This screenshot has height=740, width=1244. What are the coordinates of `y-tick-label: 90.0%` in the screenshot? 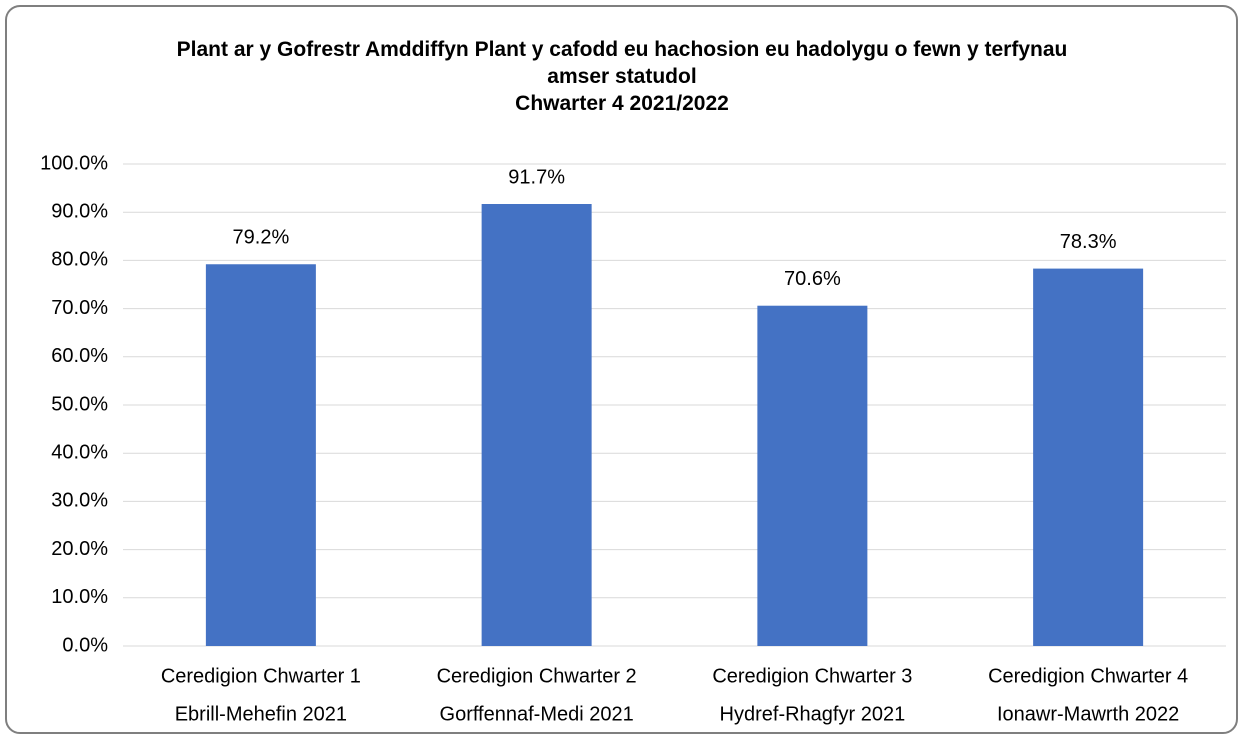 It's located at (79, 211).